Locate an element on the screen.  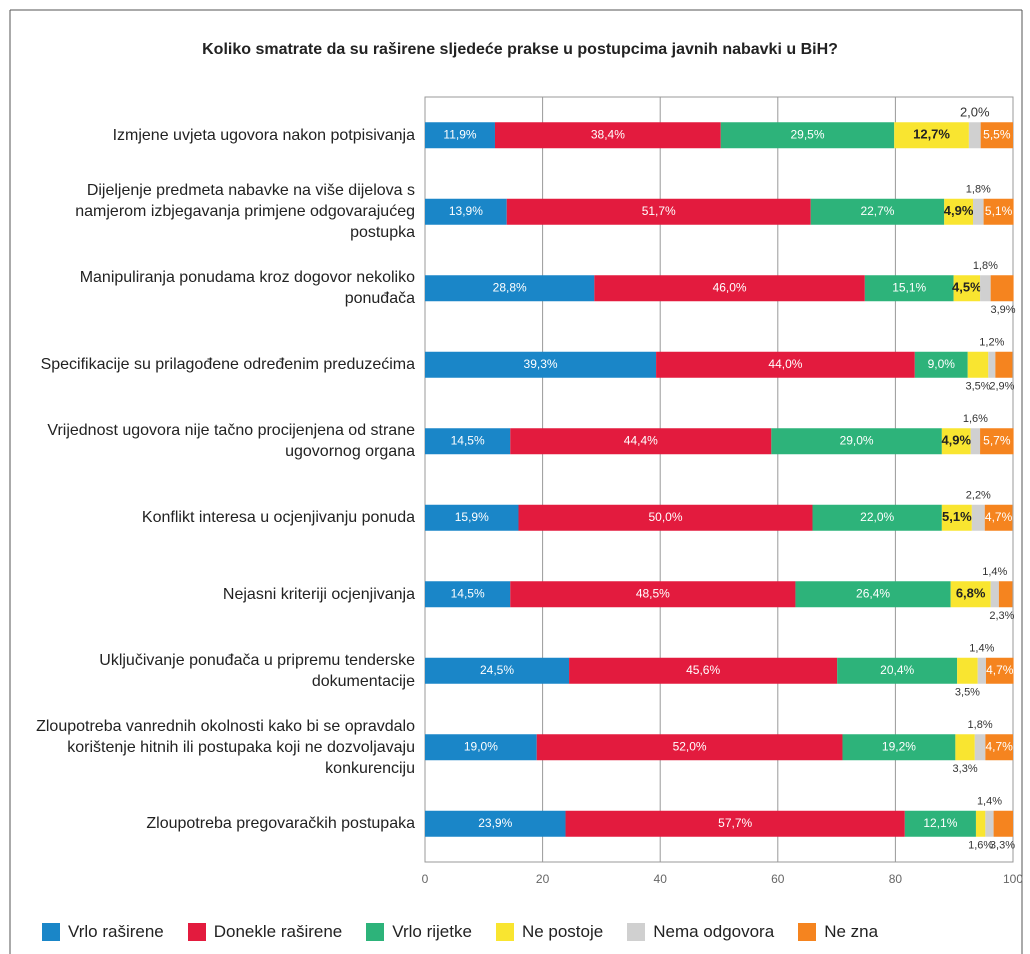
value-label: 12,7% is located at coordinates (931, 134).